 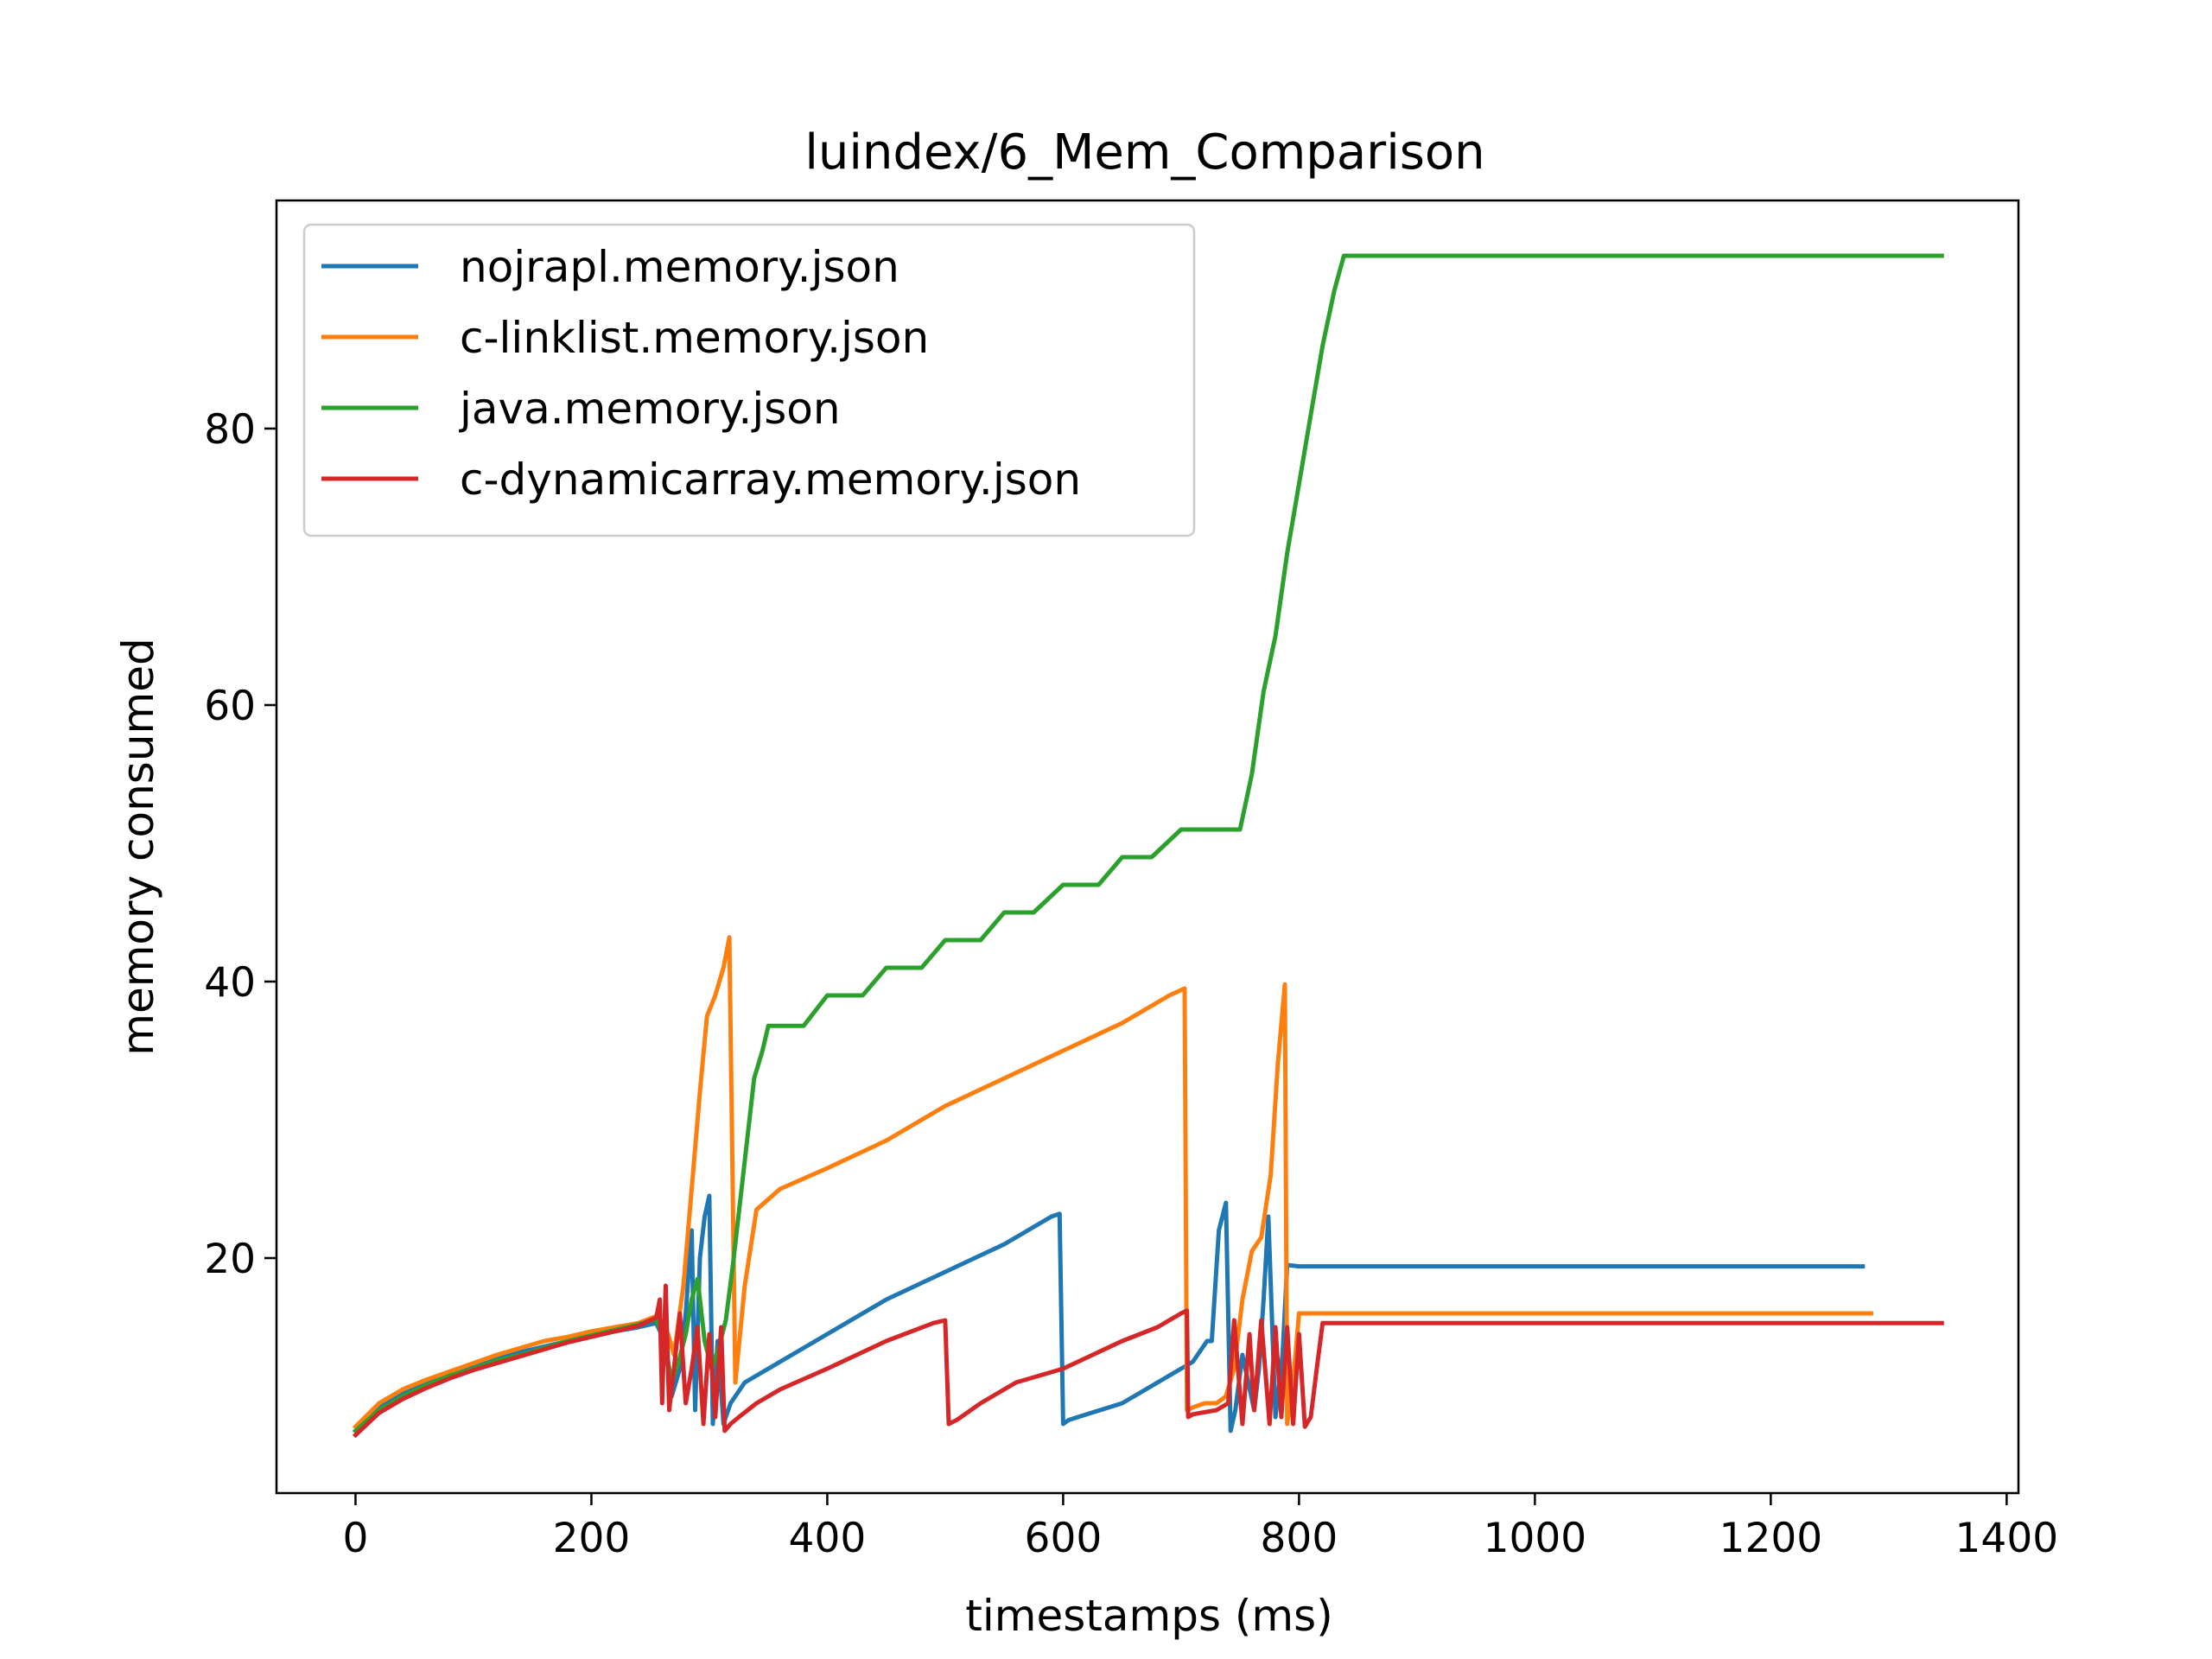 I want to click on chart-title: luindex/6_Mem_Comparison, so click(x=1144, y=152).